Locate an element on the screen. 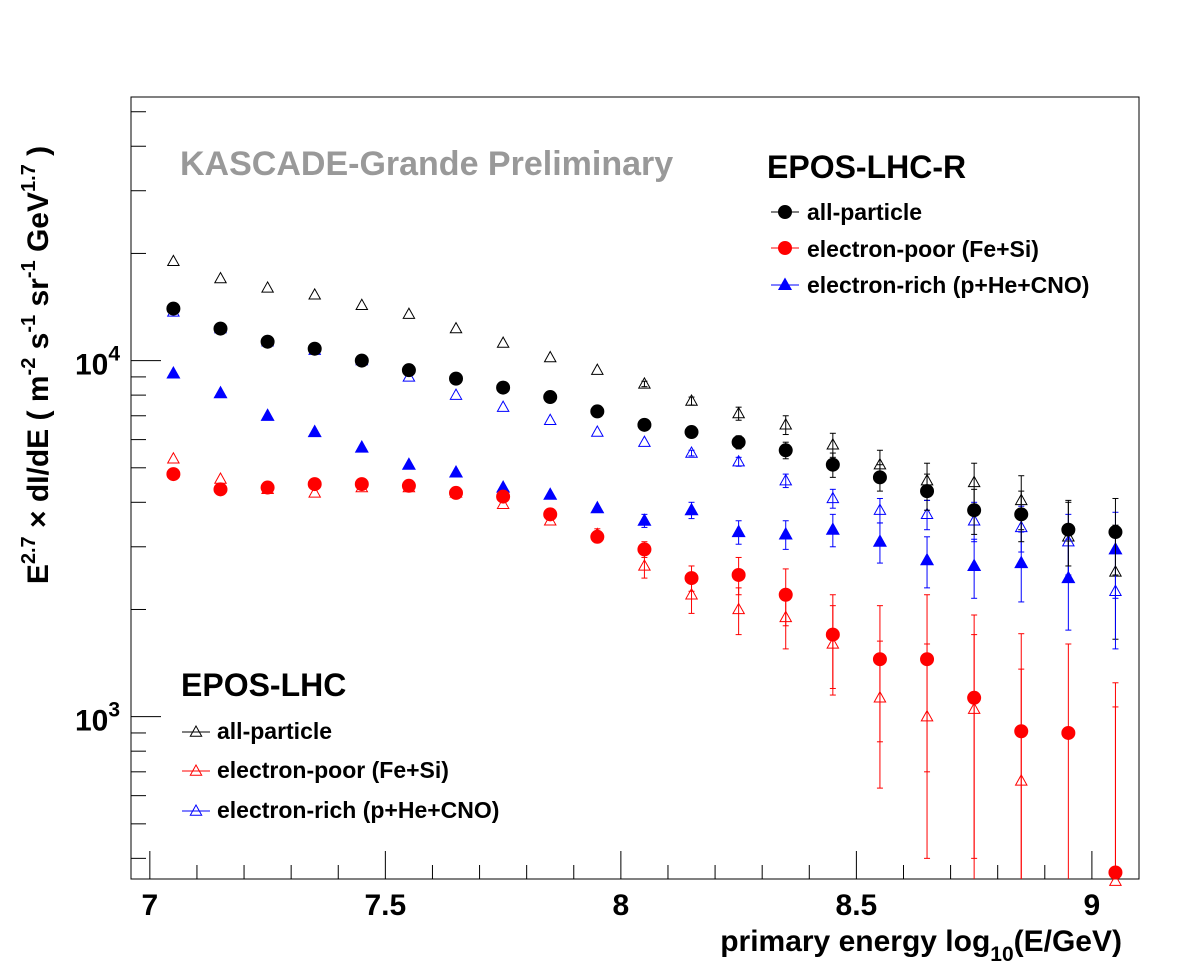  x-axis-label-main: primary energy log is located at coordinates (855, 941).